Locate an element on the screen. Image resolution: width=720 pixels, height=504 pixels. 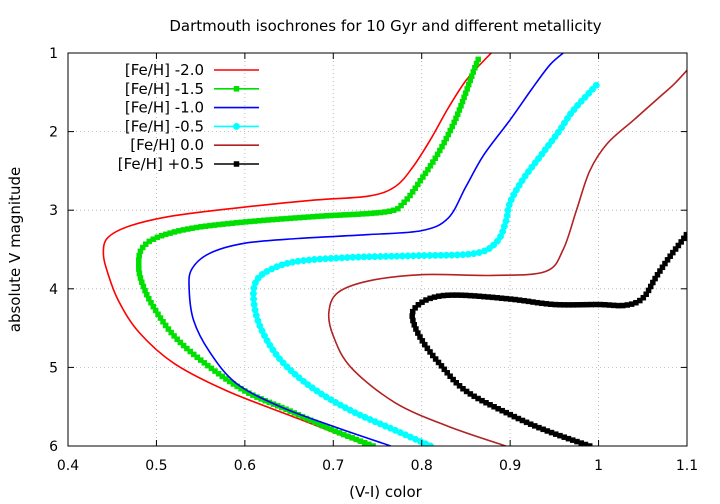
legend-label: [Fe/H] -1.0 is located at coordinates (164, 108).